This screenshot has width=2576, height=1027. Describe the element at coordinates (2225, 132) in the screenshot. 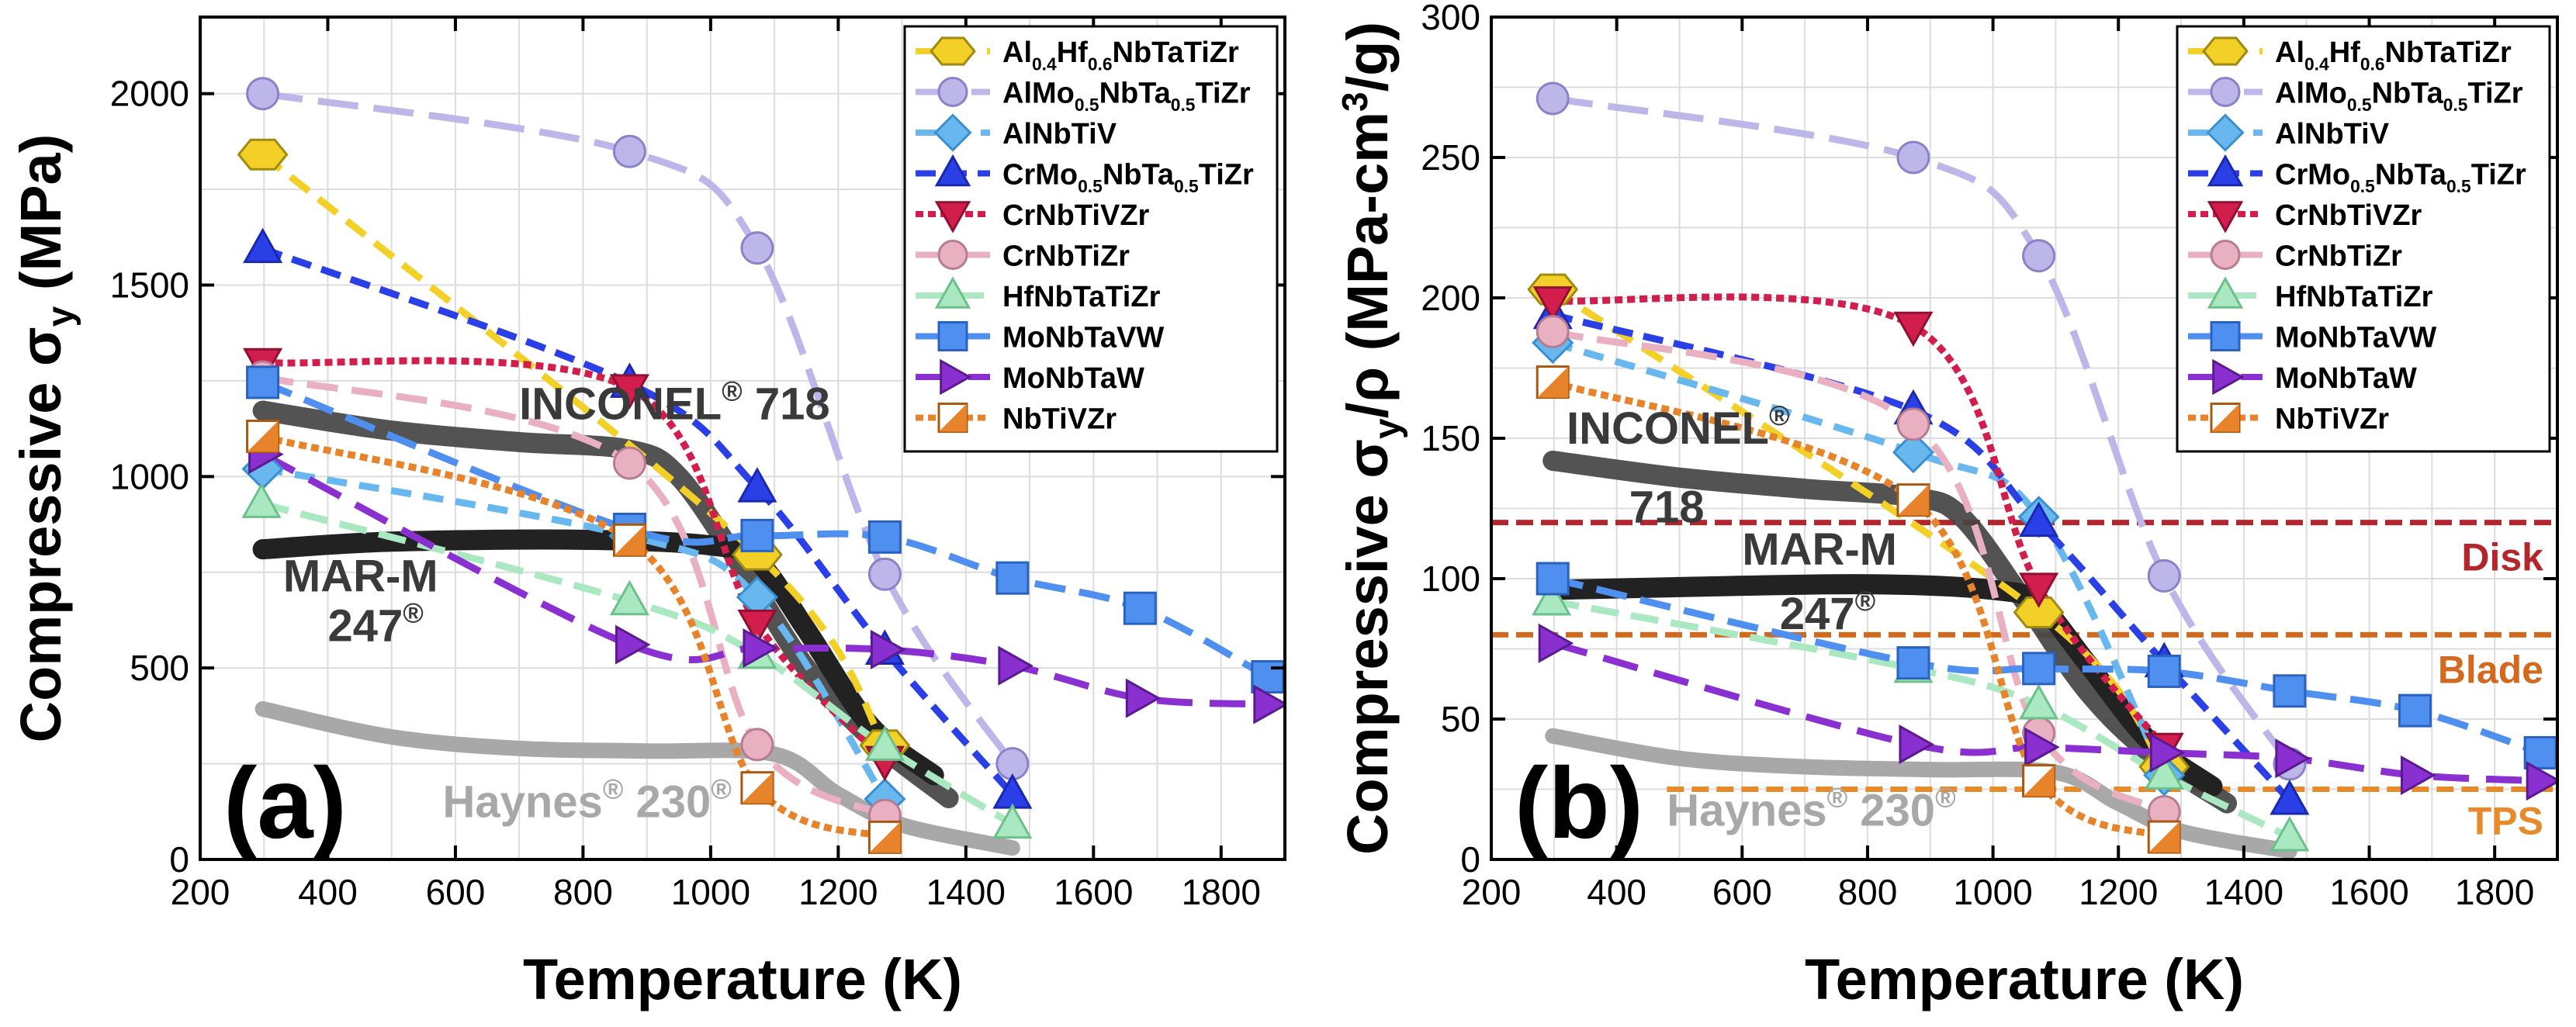

I see `panel-b-legend-marker-alnbtiv` at that location.